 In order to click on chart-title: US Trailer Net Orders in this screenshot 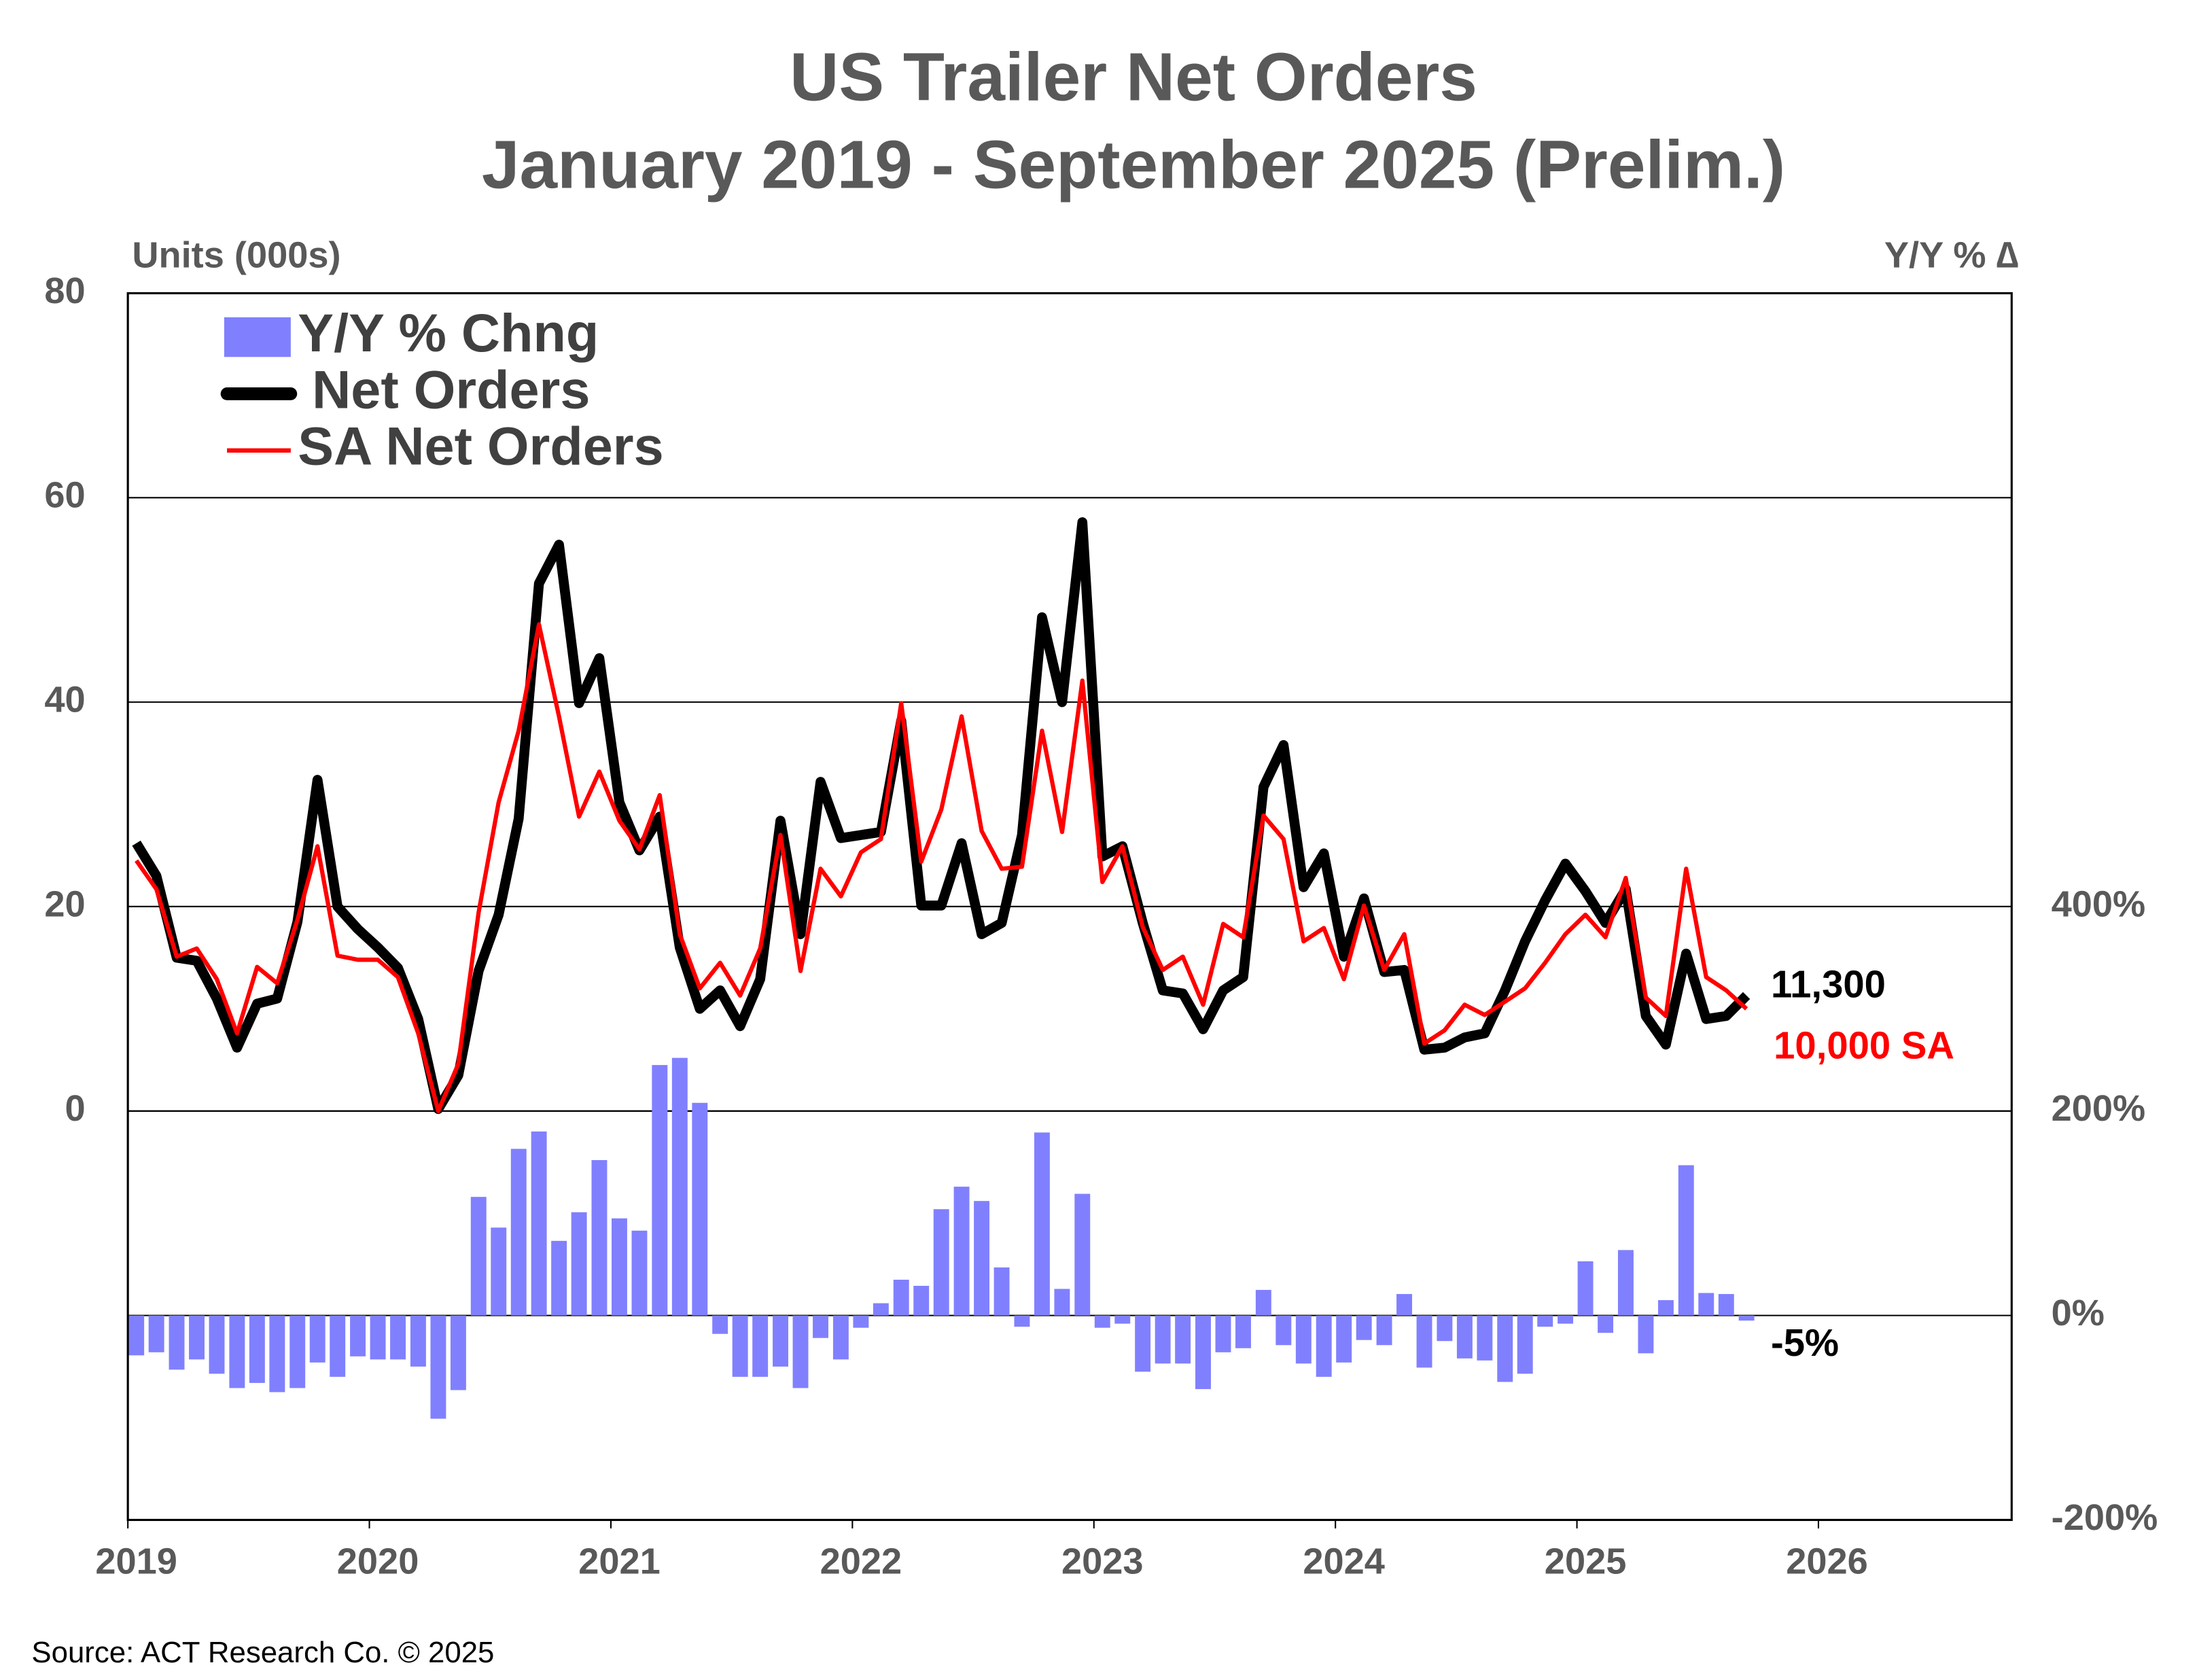, I will do `click(1133, 77)`.